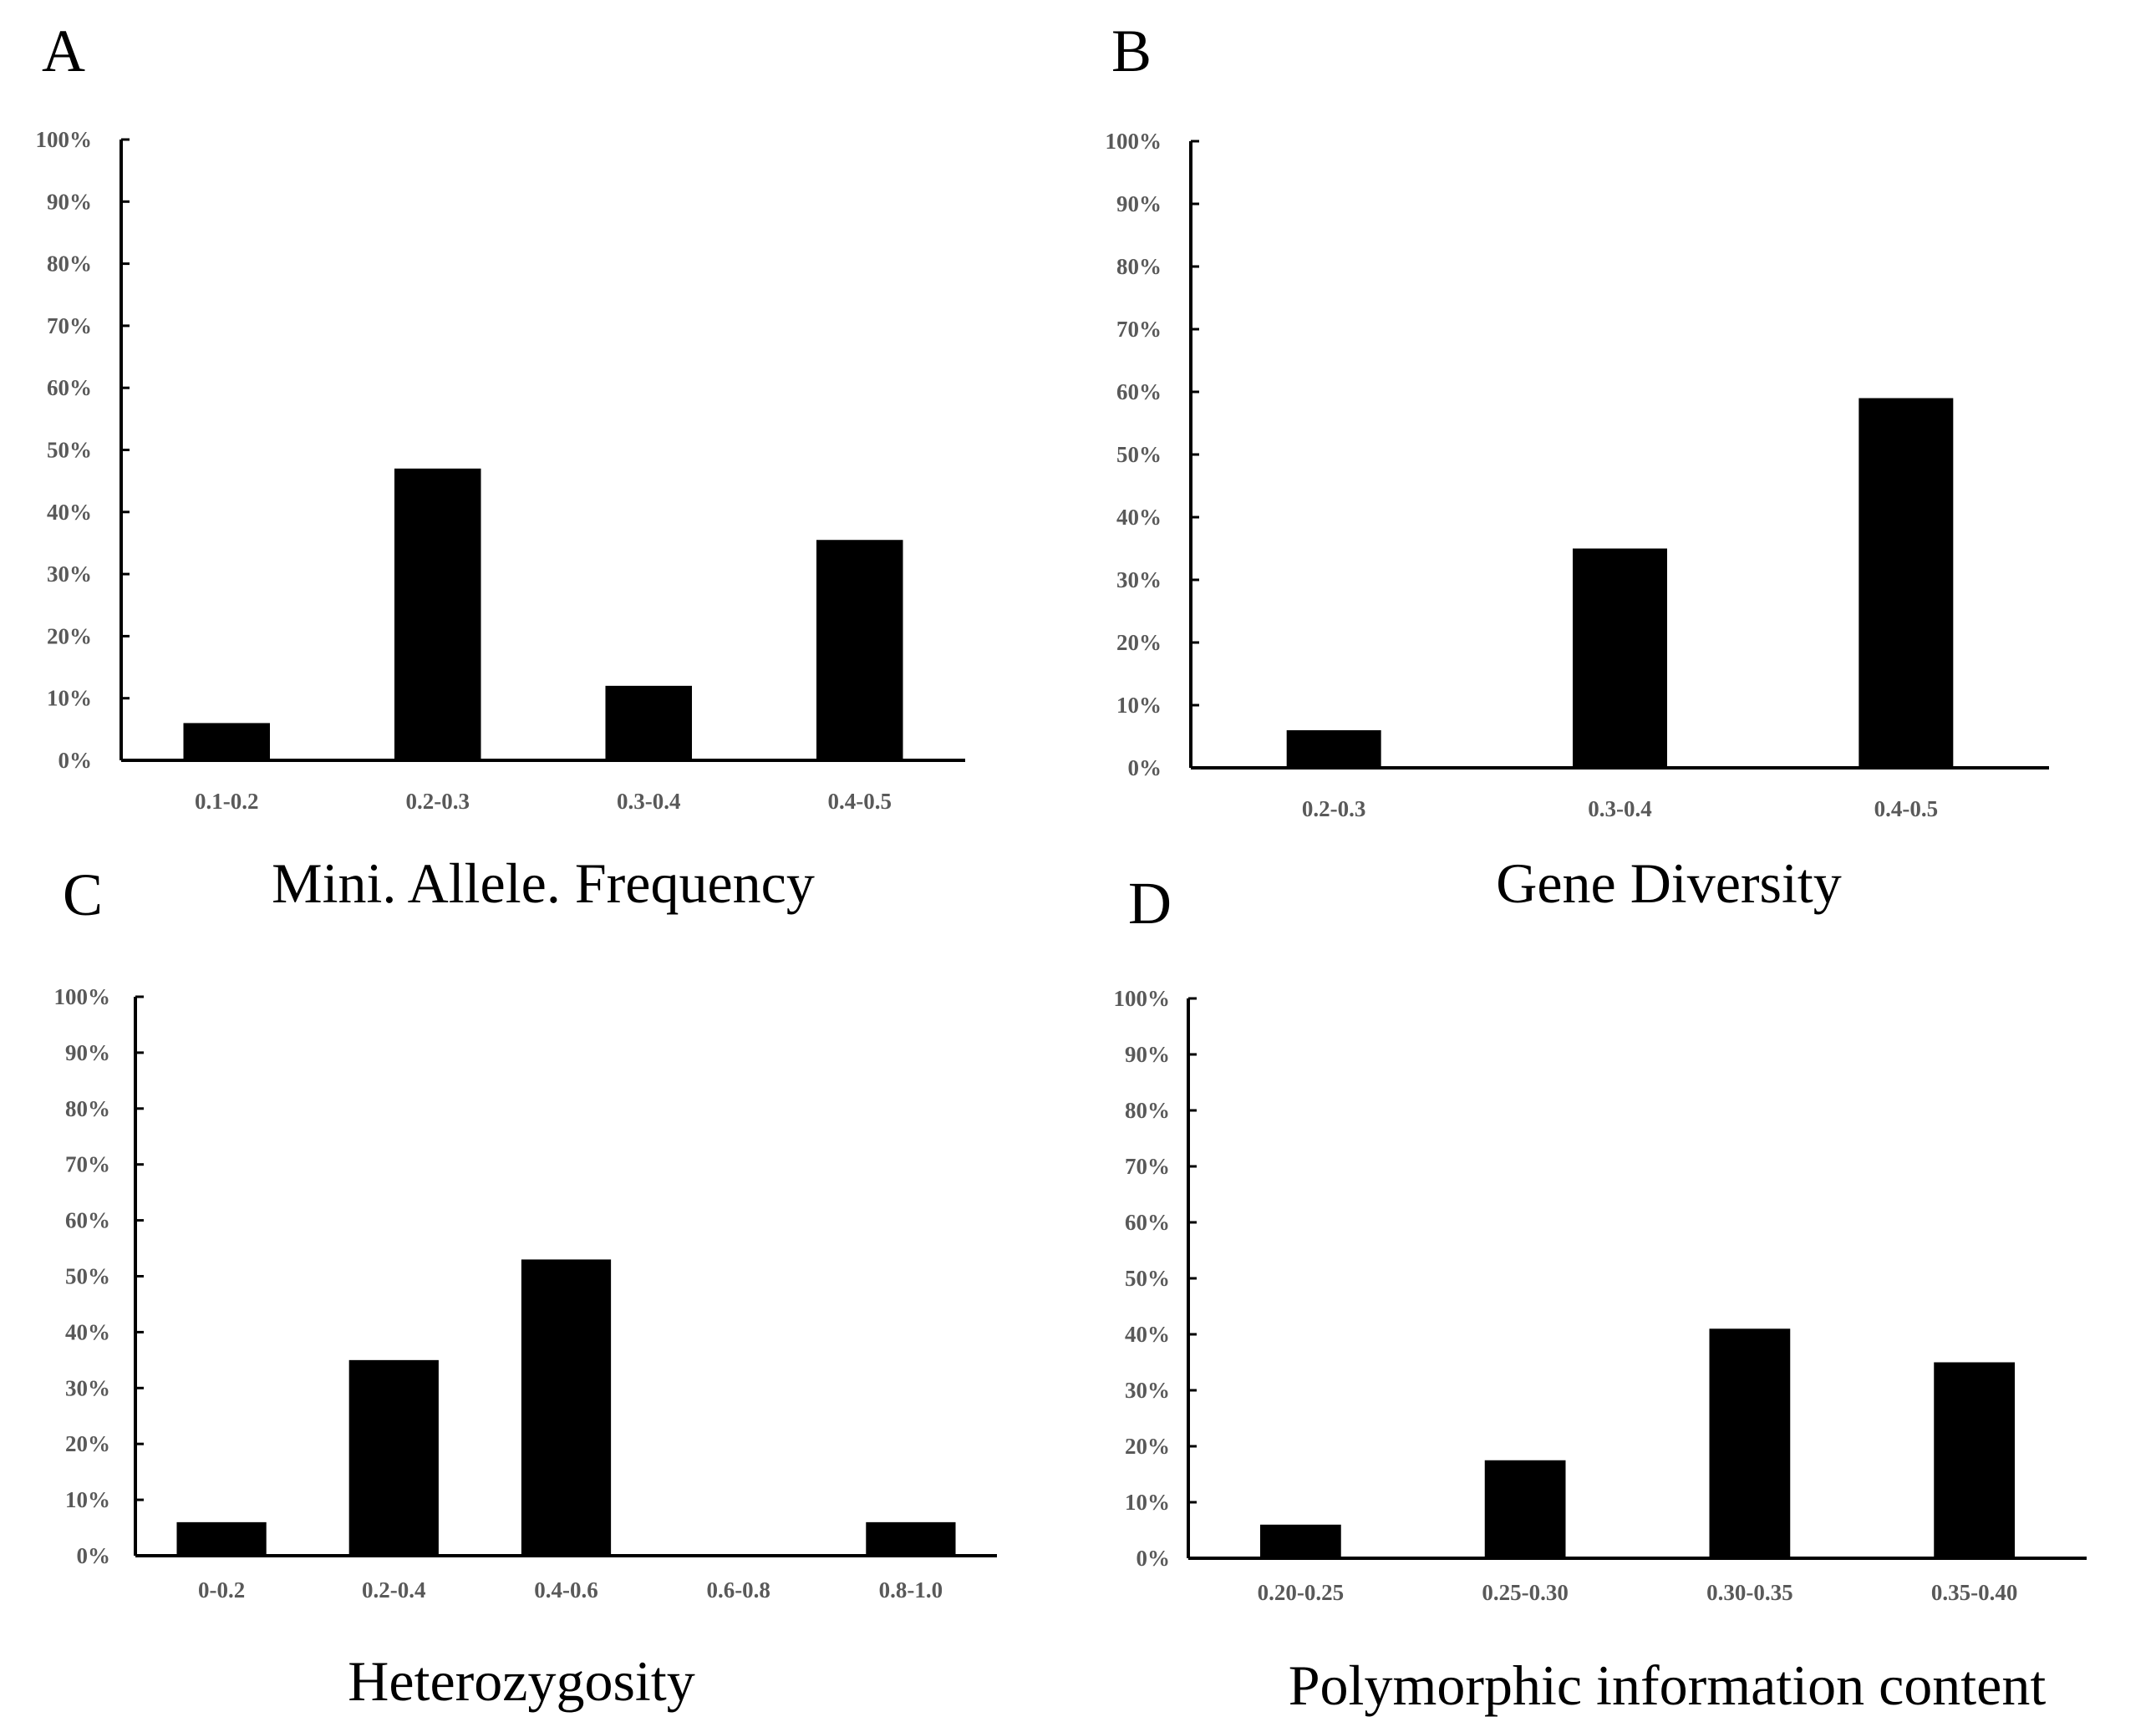 The image size is (2156, 1727). Describe the element at coordinates (543, 883) in the screenshot. I see `panel-a-caption: Mini. Allele. Frequency` at that location.